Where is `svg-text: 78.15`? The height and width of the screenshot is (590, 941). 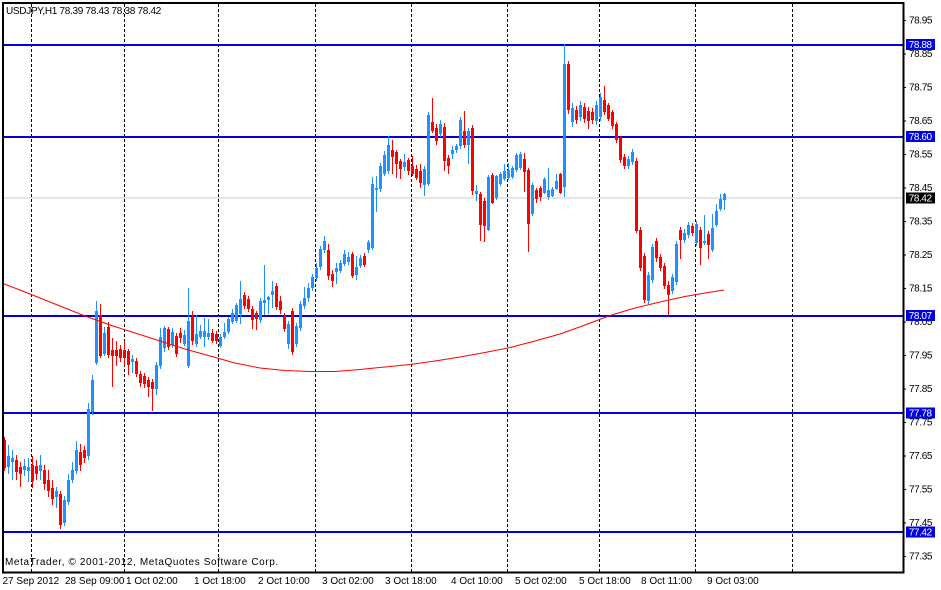 svg-text: 78.15 is located at coordinates (921, 289).